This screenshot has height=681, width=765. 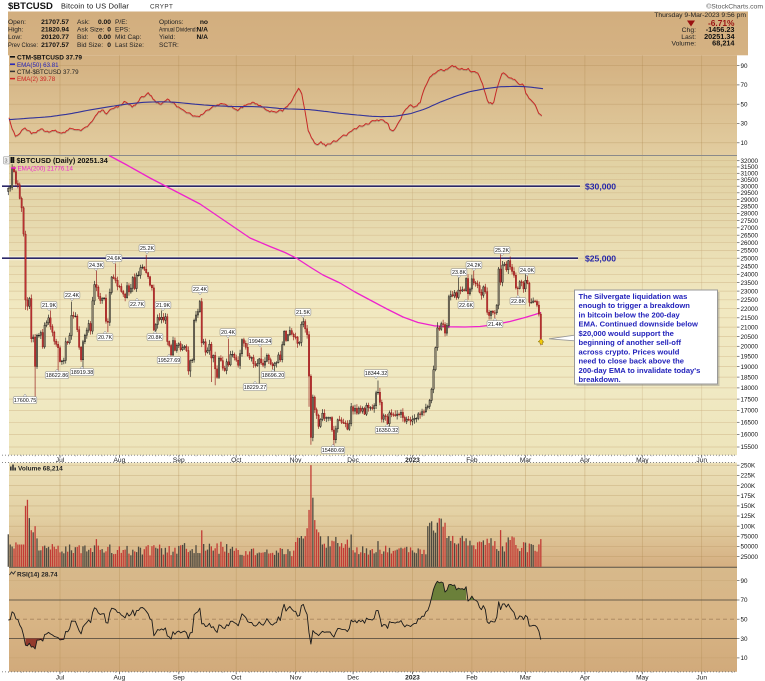 What do you see at coordinates (6, 162) in the screenshot?
I see `svg-text: 3` at bounding box center [6, 162].